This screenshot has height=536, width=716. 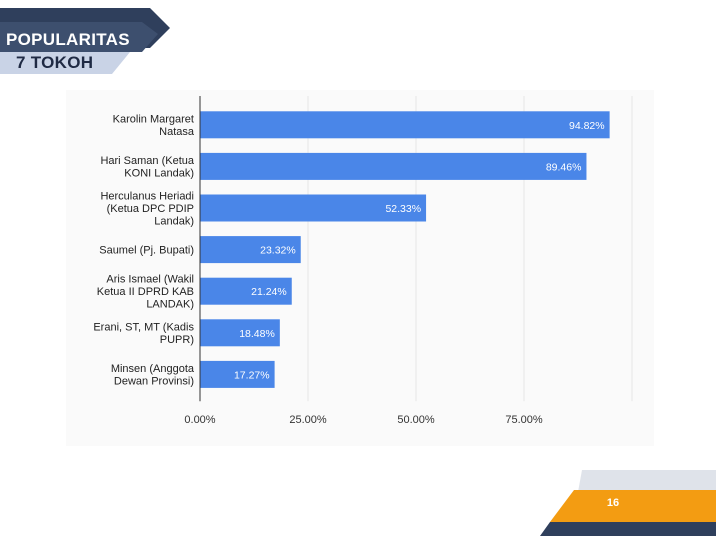 I want to click on category-label: Herculanus Heriadi (Ketua DPC PDIP Landak), so click(x=147, y=209).